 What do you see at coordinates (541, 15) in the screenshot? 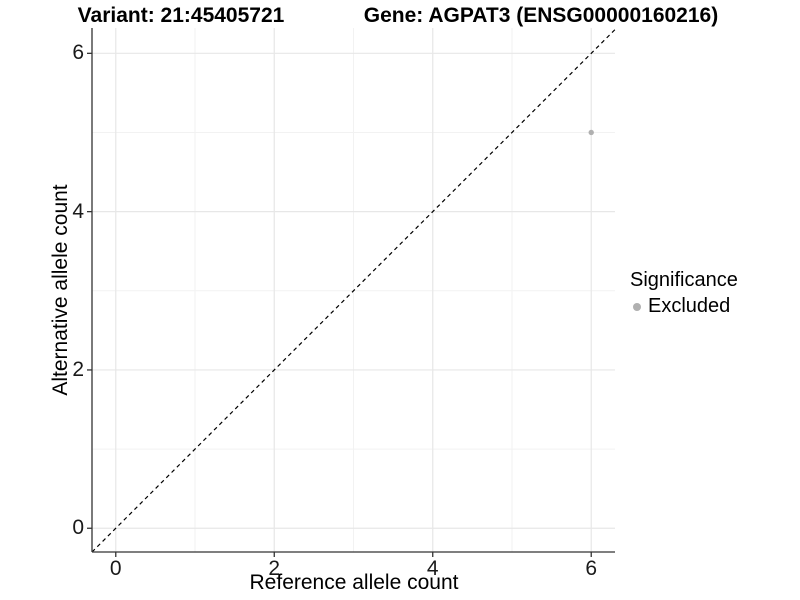
I see `plot-title-gene: Gene: AGPAT3 (ENSG00000160216)` at bounding box center [541, 15].